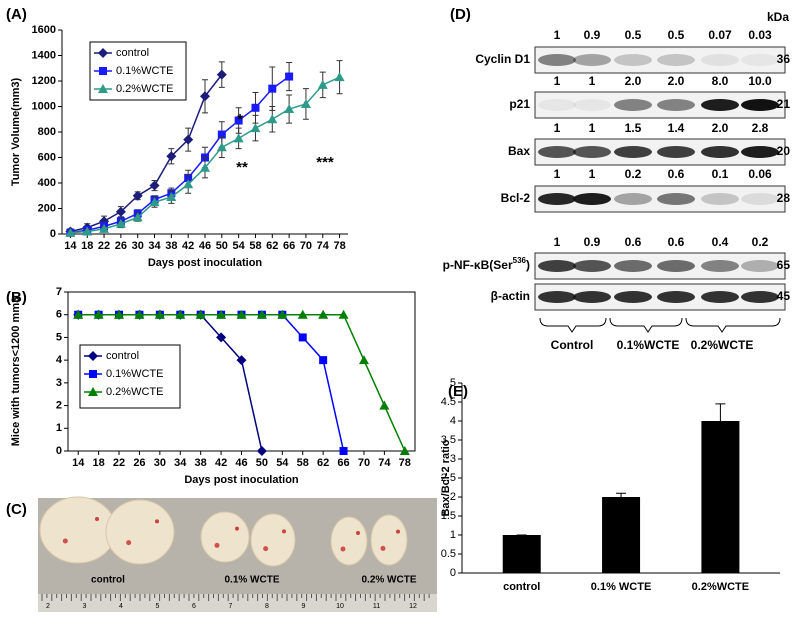  Describe the element at coordinates (760, 174) in the screenshot. I see `band-value: 0.06` at that location.